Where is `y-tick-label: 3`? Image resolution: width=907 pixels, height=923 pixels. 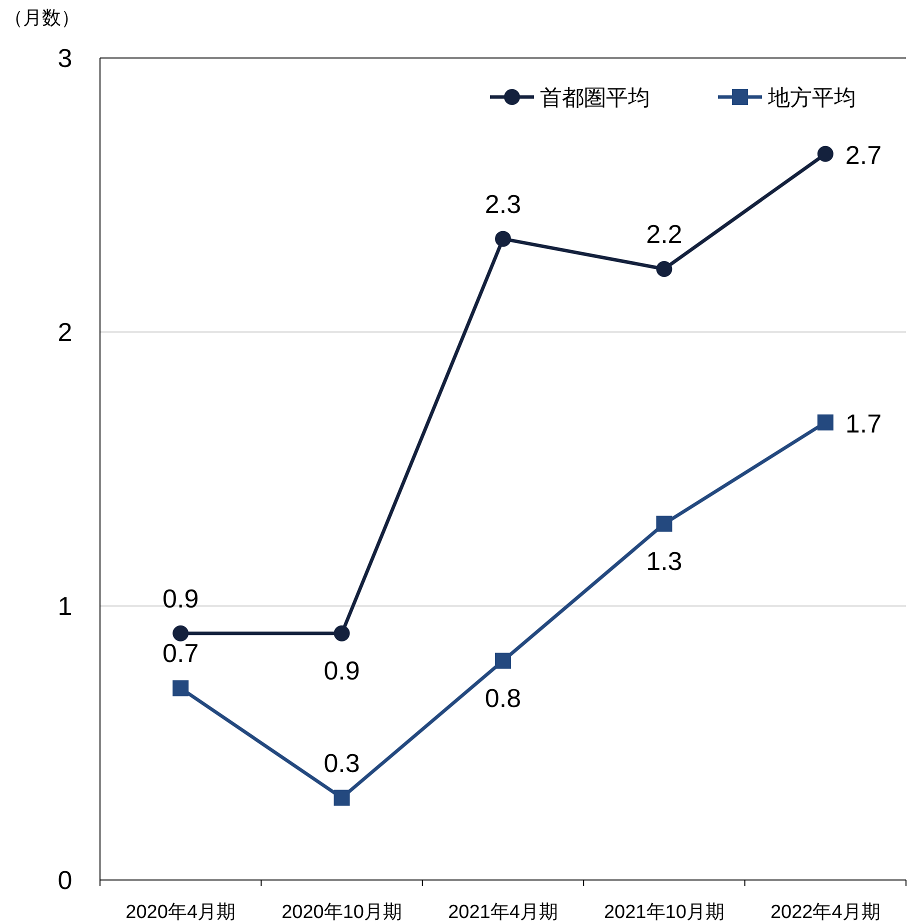
y-tick-label: 3 is located at coordinates (65, 58).